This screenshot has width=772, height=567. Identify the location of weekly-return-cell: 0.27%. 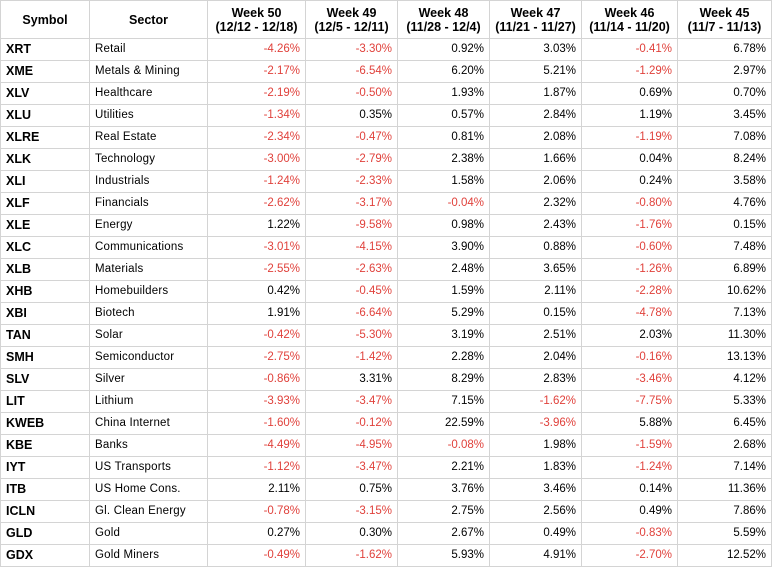
(256, 533).